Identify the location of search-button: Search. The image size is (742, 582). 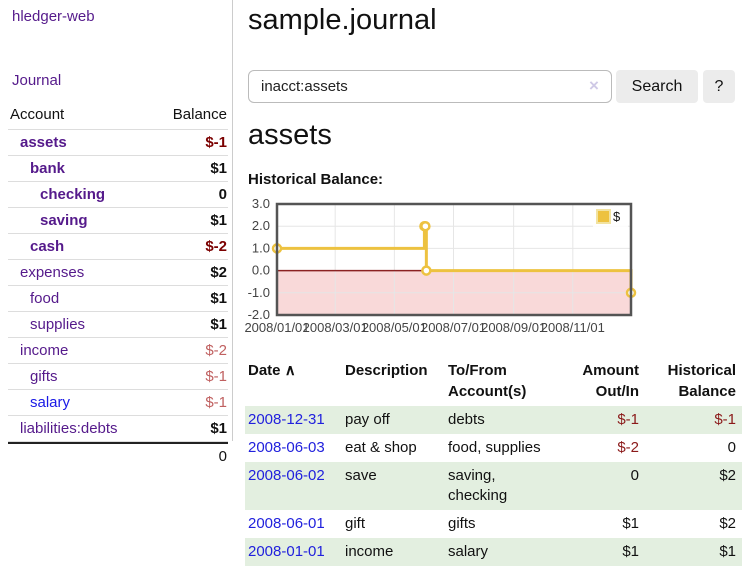
(657, 86).